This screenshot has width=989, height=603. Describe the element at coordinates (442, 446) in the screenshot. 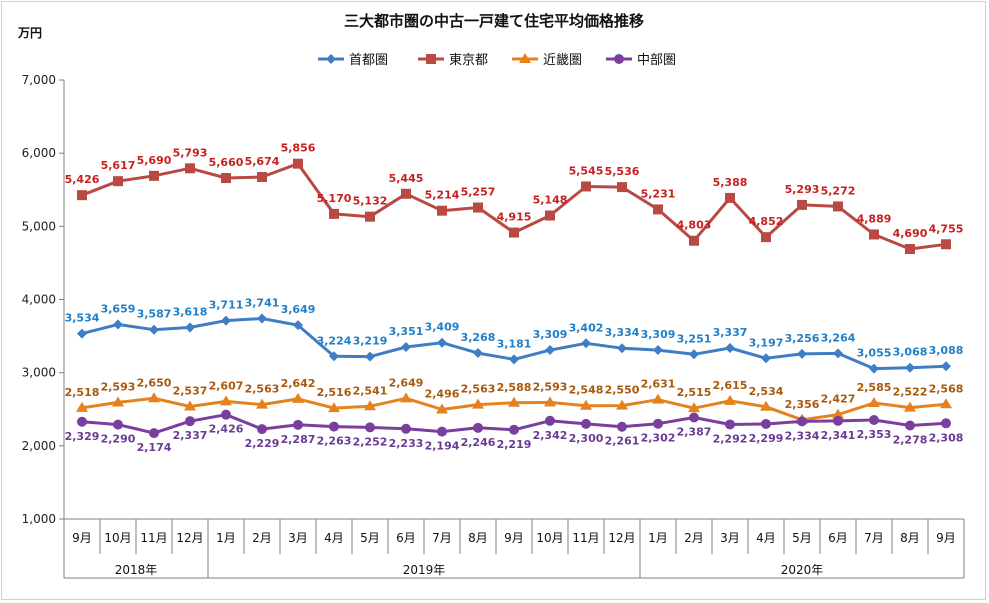

I see `data-label: 2,194` at that location.